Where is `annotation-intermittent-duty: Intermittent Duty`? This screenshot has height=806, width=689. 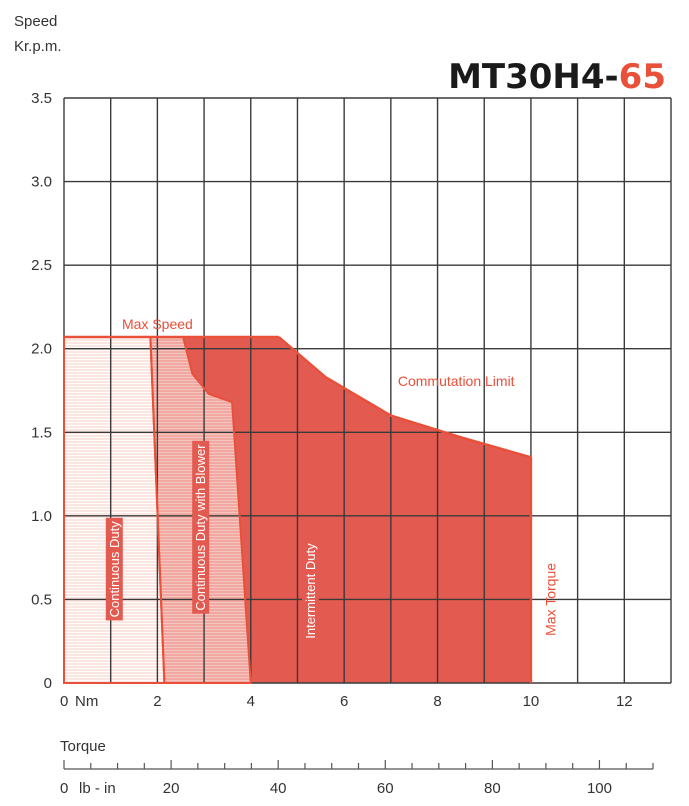
annotation-intermittent-duty: Intermittent Duty is located at coordinates (310, 590).